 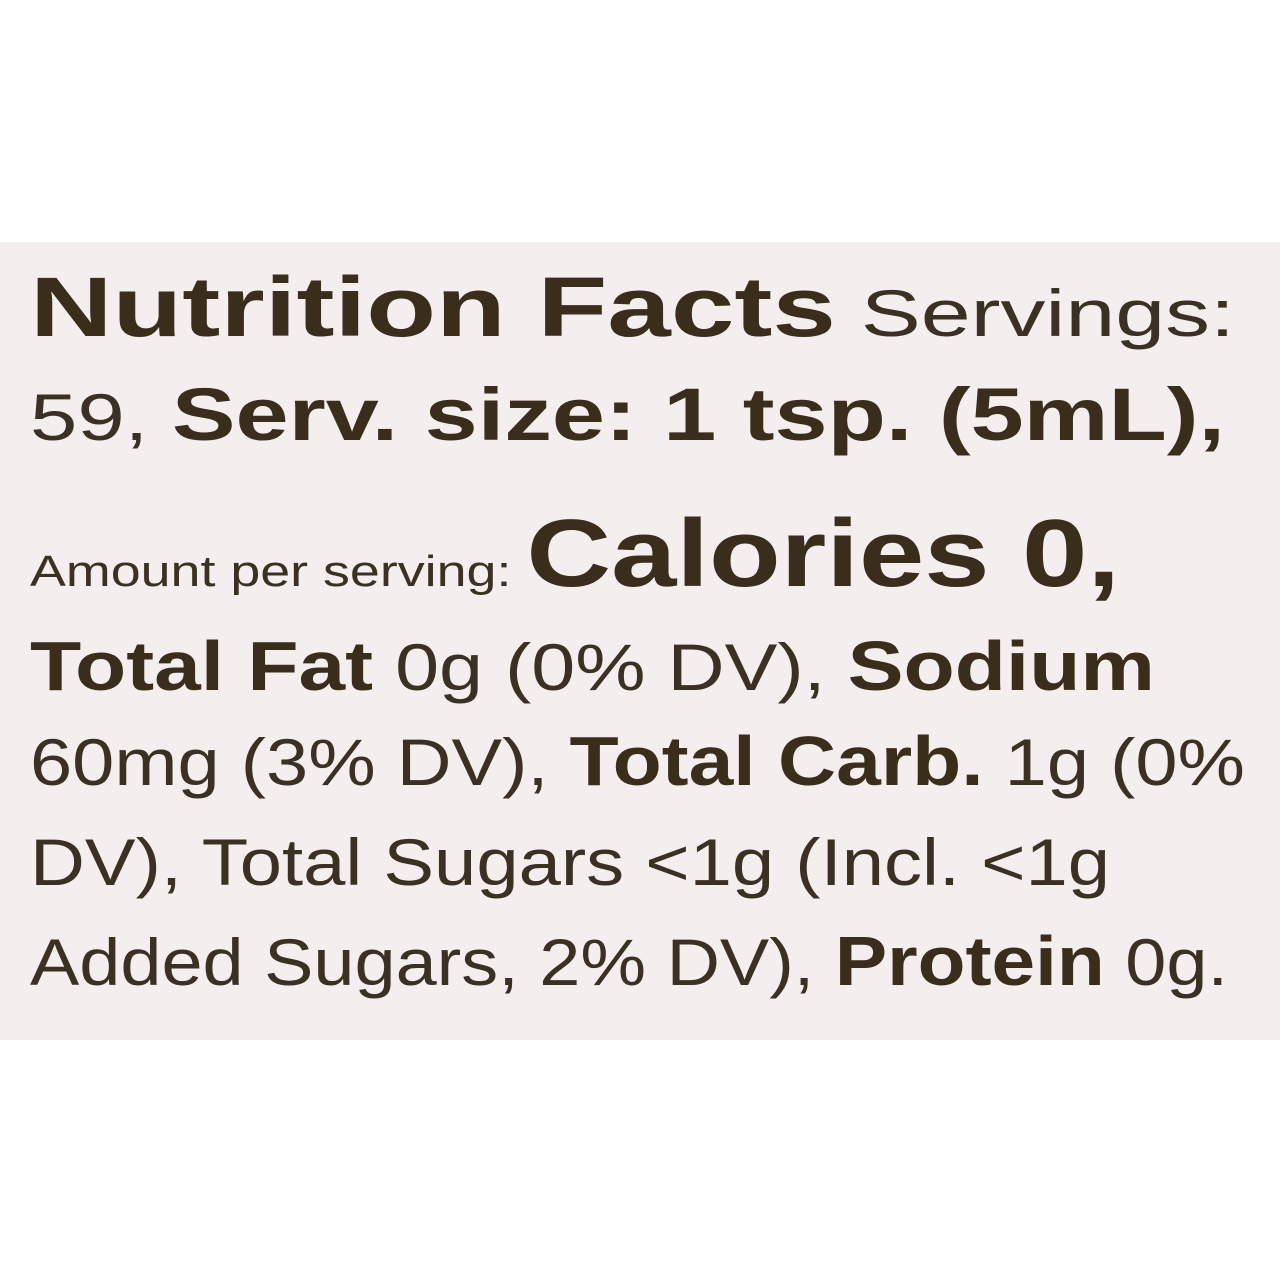 I want to click on label-line: Amount per serving: Calories 0,, so click(x=575, y=553).